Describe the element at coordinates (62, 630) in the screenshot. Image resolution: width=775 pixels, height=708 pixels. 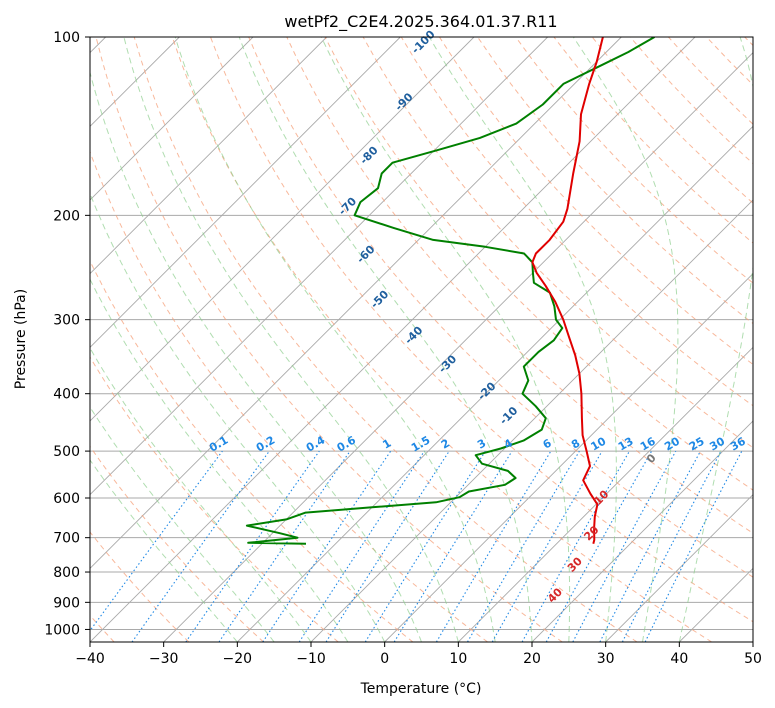
I see `y-tick-label: 1000` at that location.